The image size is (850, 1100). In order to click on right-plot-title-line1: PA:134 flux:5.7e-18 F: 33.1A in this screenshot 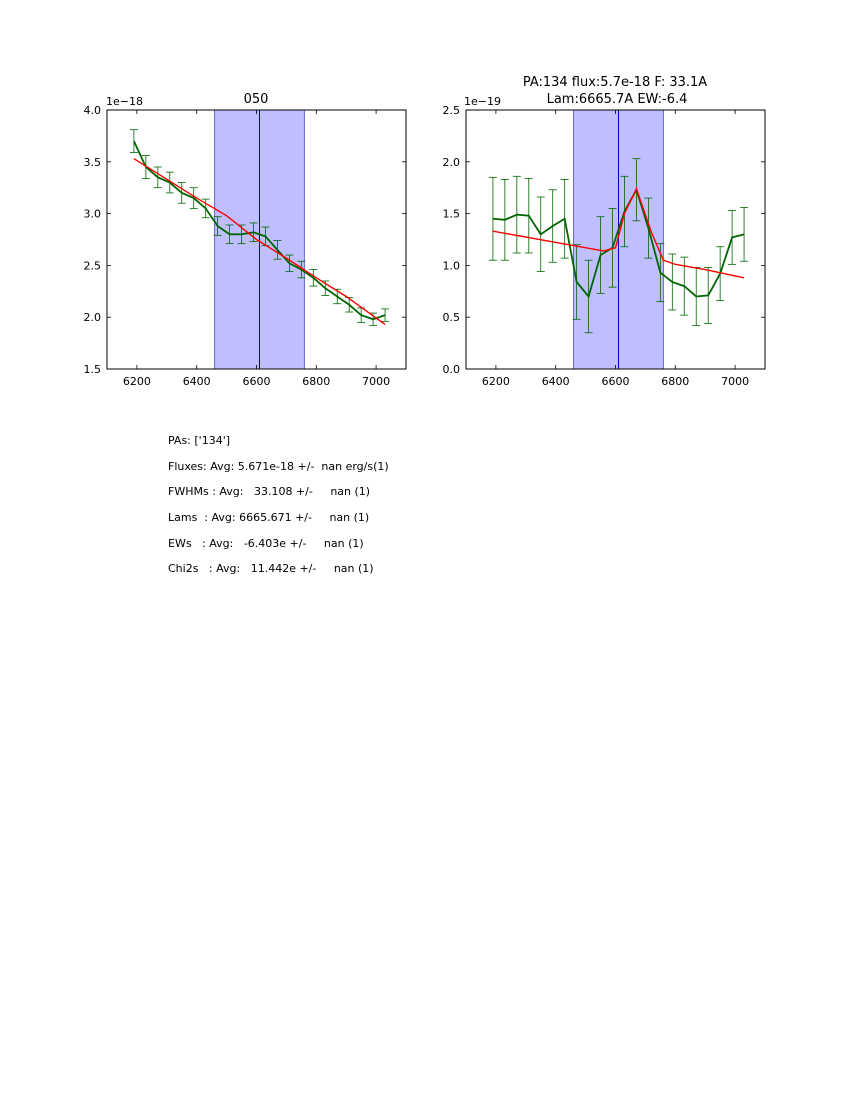, I will do `click(615, 82)`.